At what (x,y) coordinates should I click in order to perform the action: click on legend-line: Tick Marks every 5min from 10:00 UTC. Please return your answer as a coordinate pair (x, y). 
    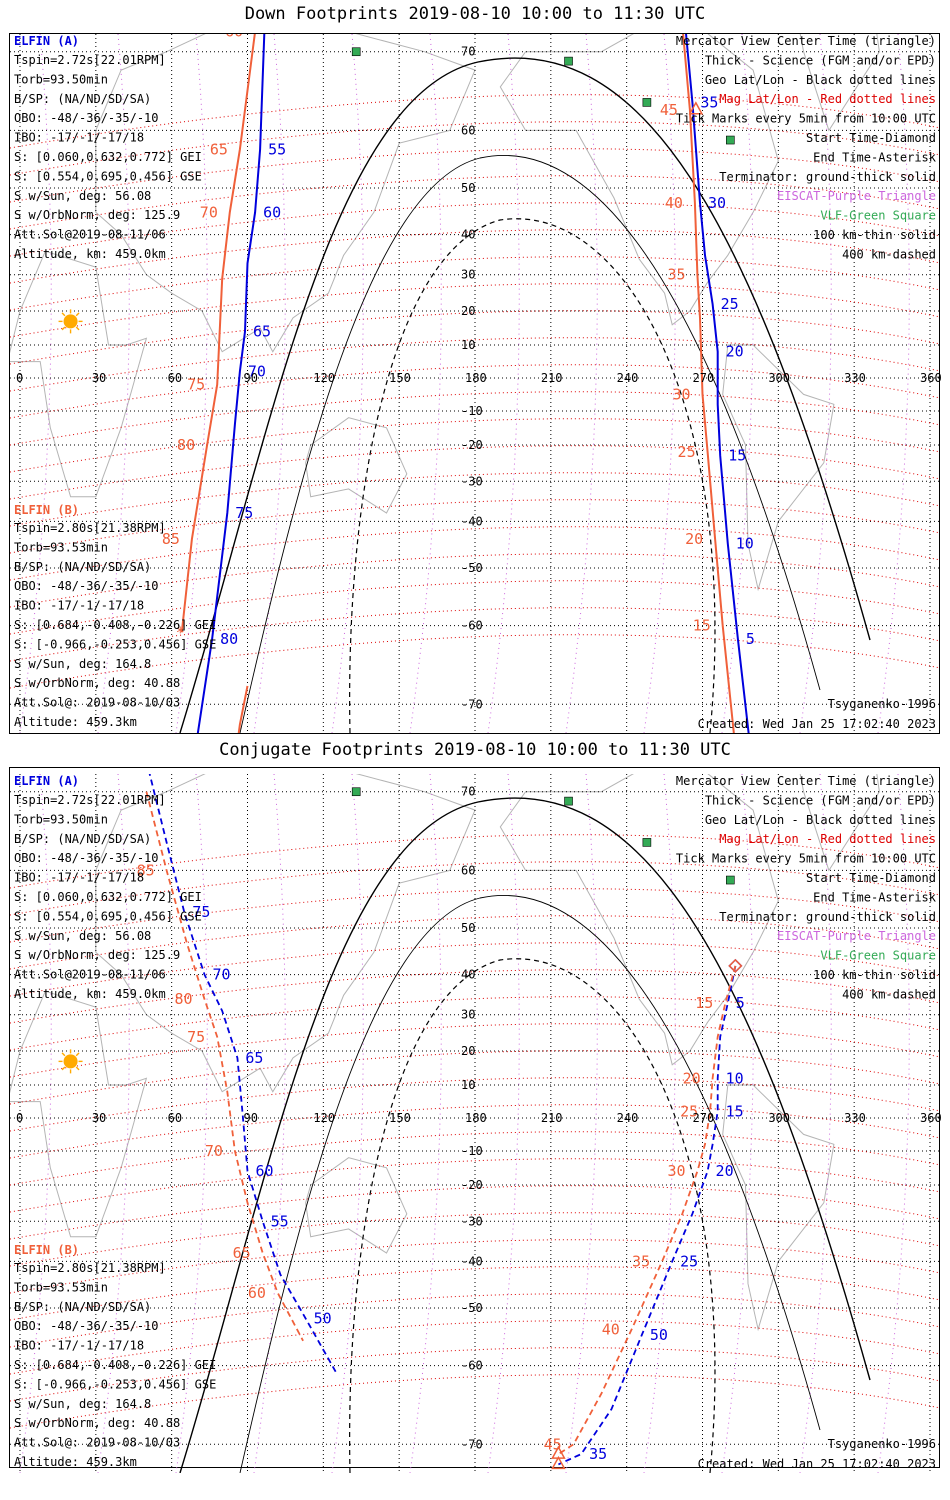
    Looking at the image, I should click on (806, 859).